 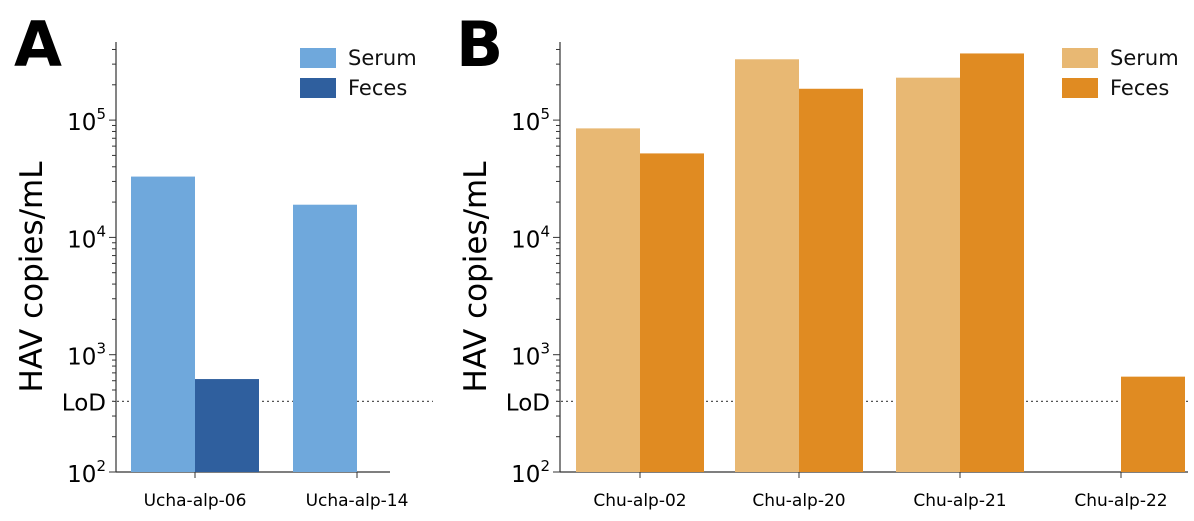 What do you see at coordinates (357, 501) in the screenshot?
I see `x-tick-label: Ucha-alp-14` at bounding box center [357, 501].